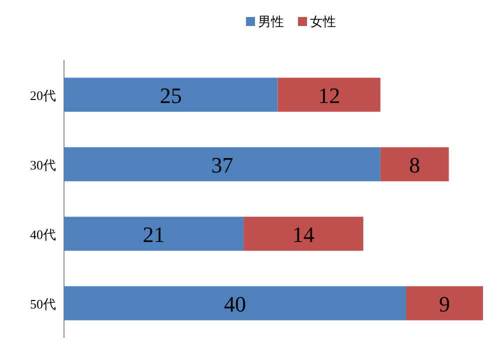 This screenshot has height=350, width=500. I want to click on data-label: 9, so click(444, 303).